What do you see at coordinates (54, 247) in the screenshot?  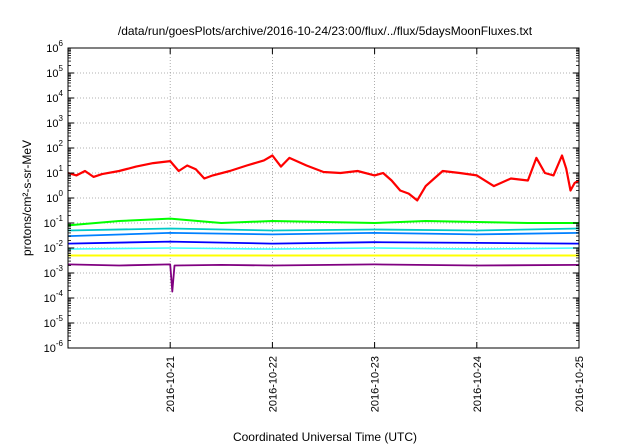 I see `y-tick-label: 10⁻²` at bounding box center [54, 247].